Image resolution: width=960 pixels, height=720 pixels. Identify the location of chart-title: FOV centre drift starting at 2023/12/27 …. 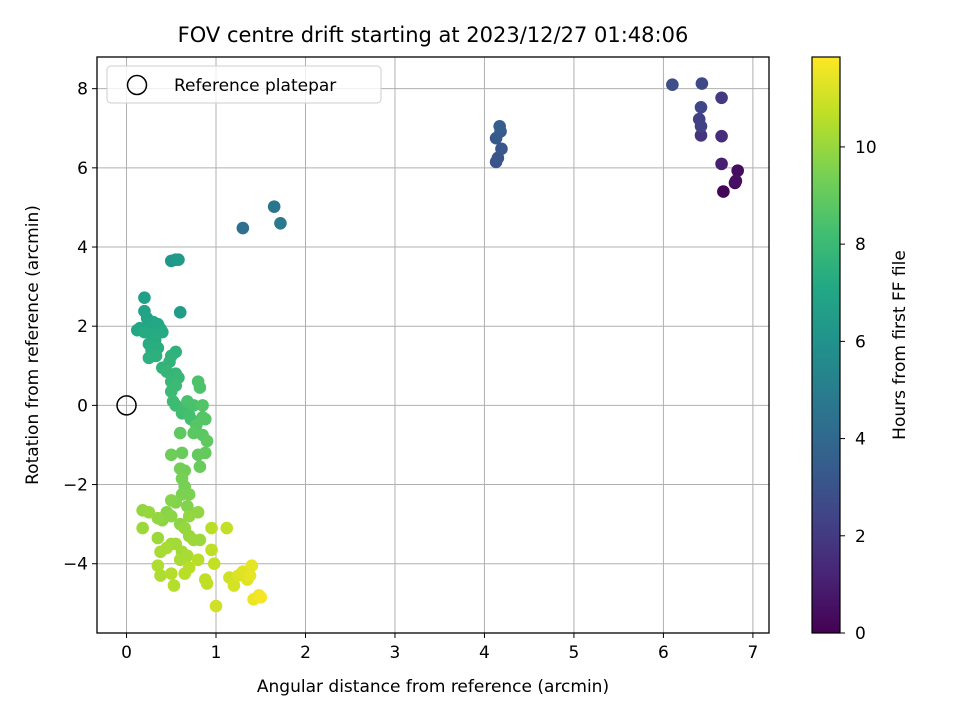
(433, 35).